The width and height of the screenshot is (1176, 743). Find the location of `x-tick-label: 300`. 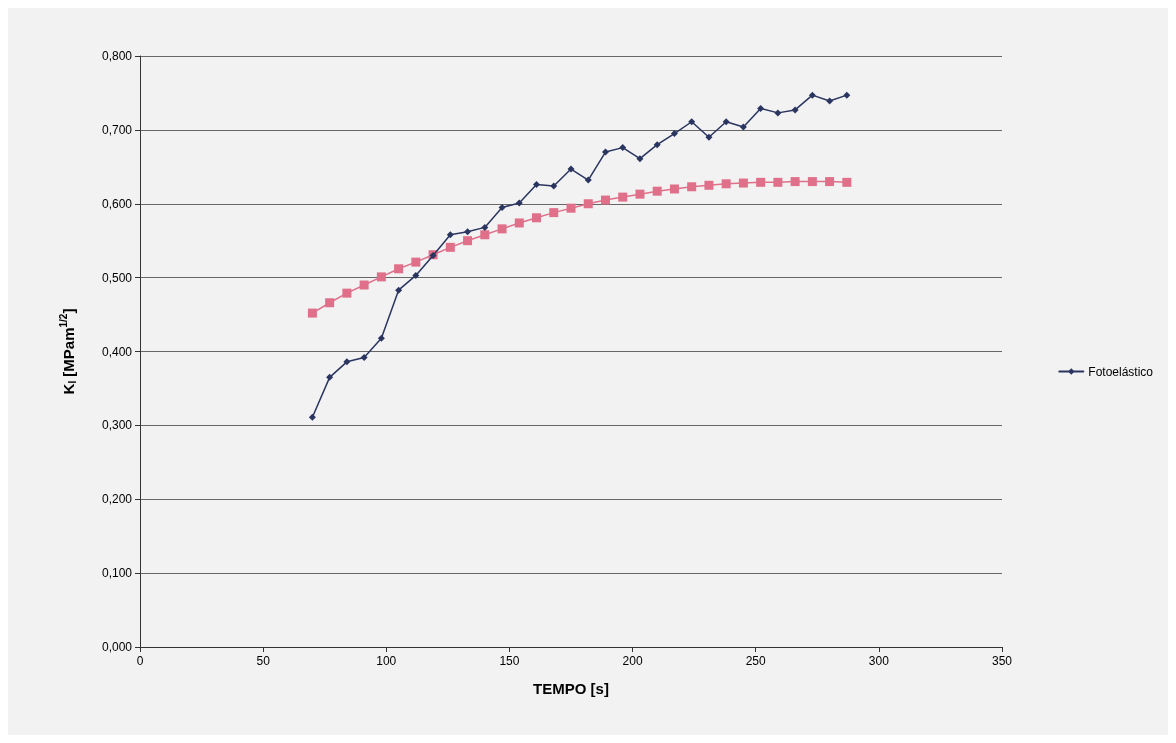

x-tick-label: 300 is located at coordinates (879, 661).